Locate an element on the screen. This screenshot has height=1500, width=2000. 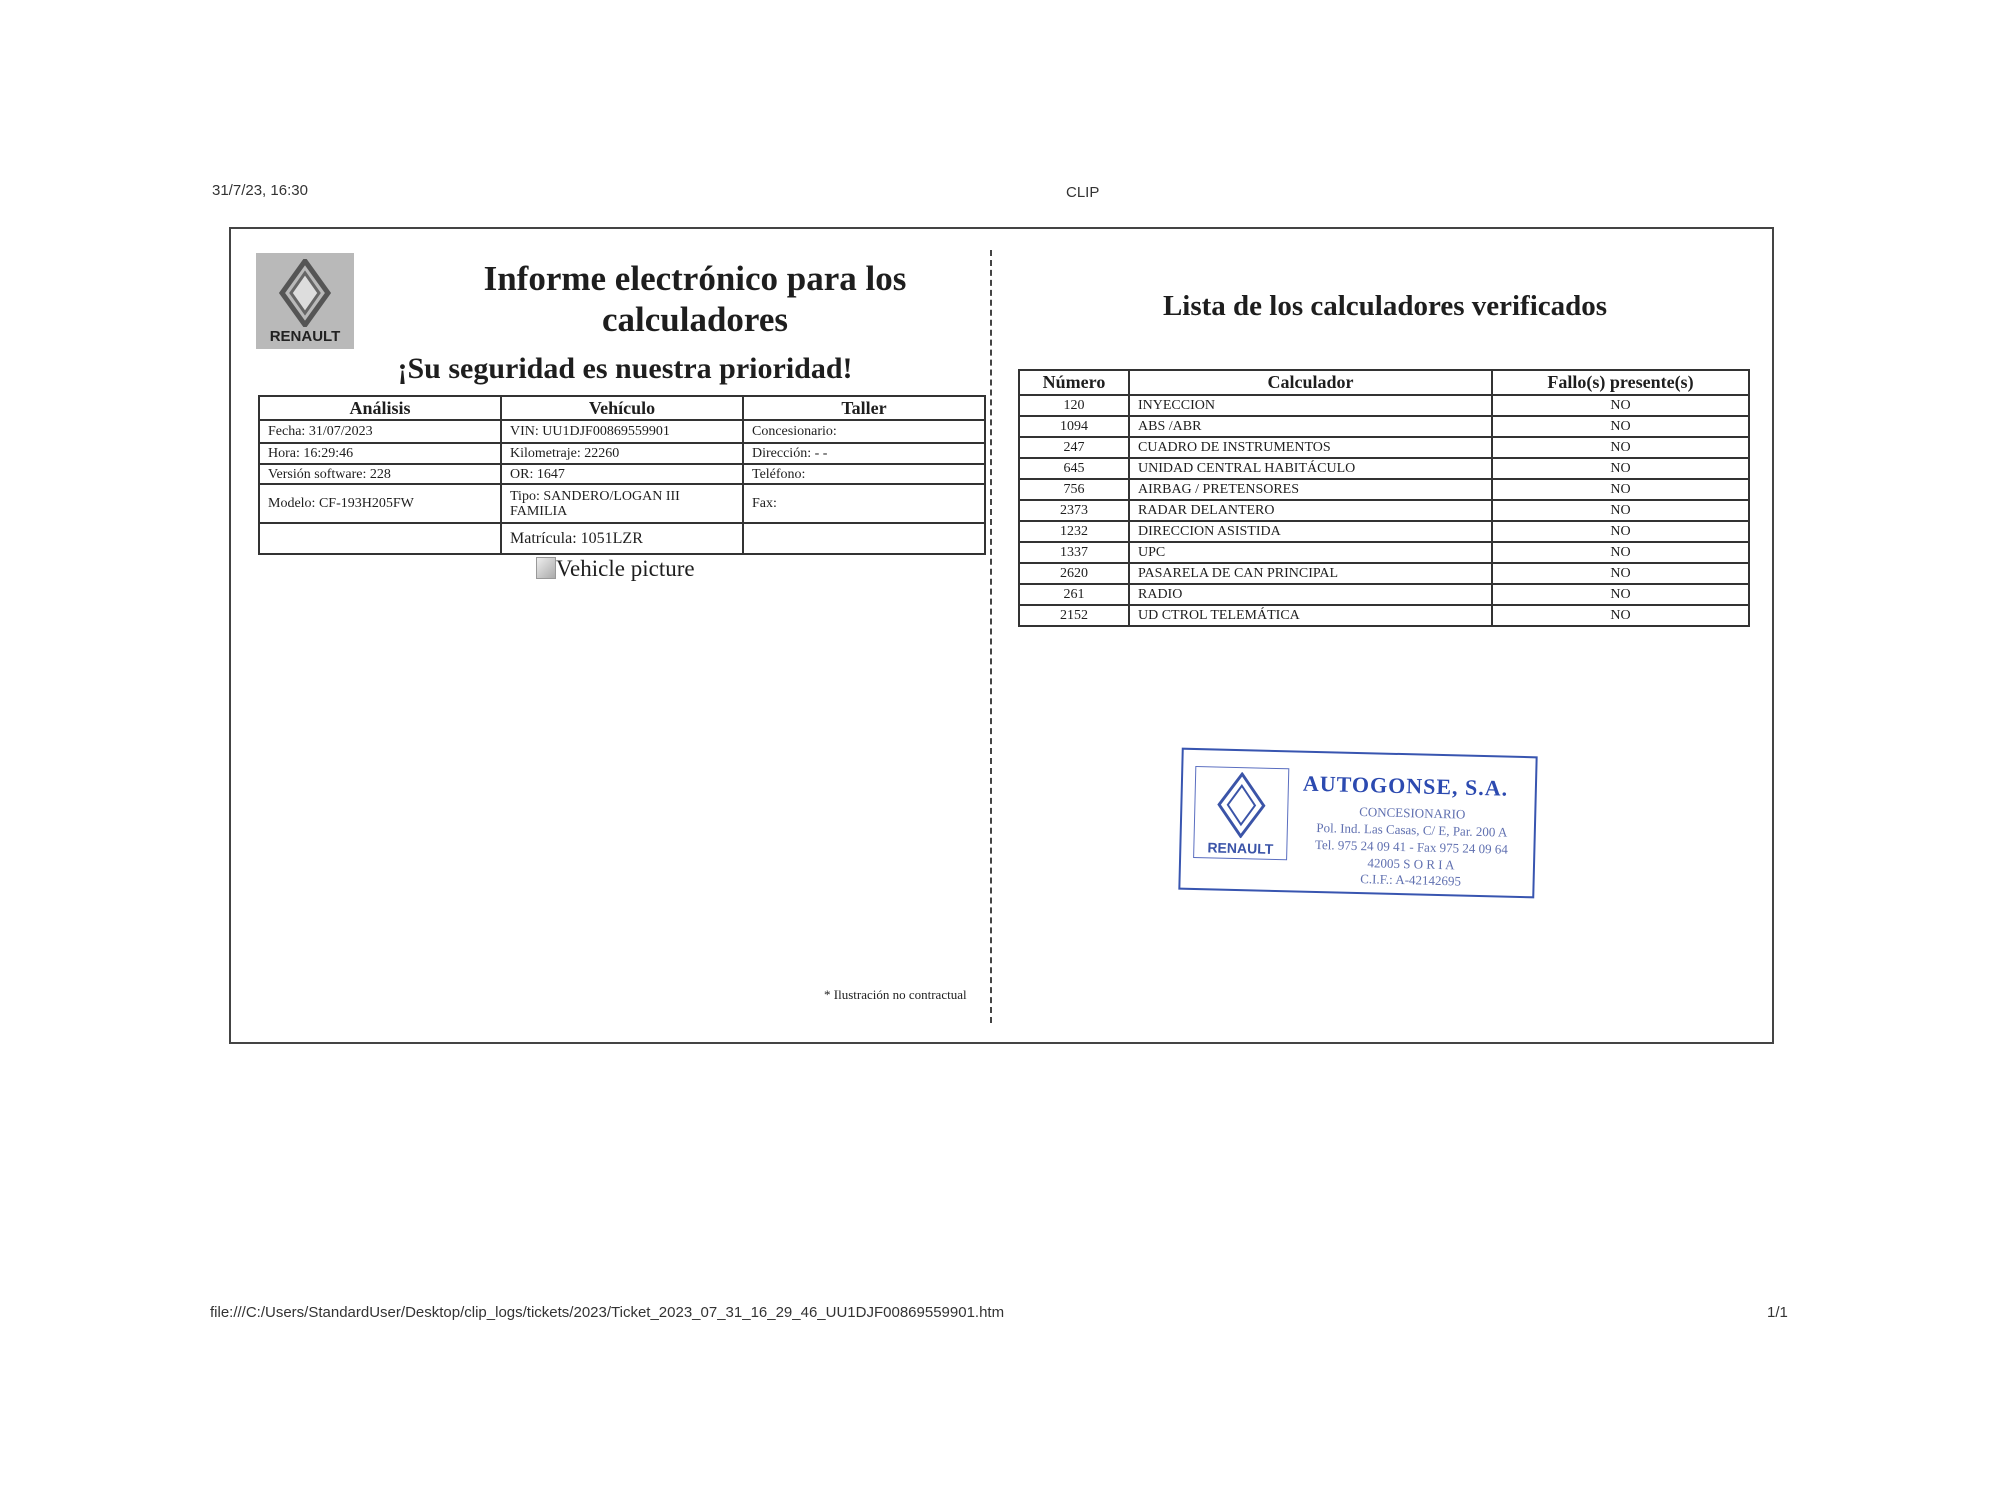
cell: VIN: UU1DJF00869559901 is located at coordinates (622, 431).